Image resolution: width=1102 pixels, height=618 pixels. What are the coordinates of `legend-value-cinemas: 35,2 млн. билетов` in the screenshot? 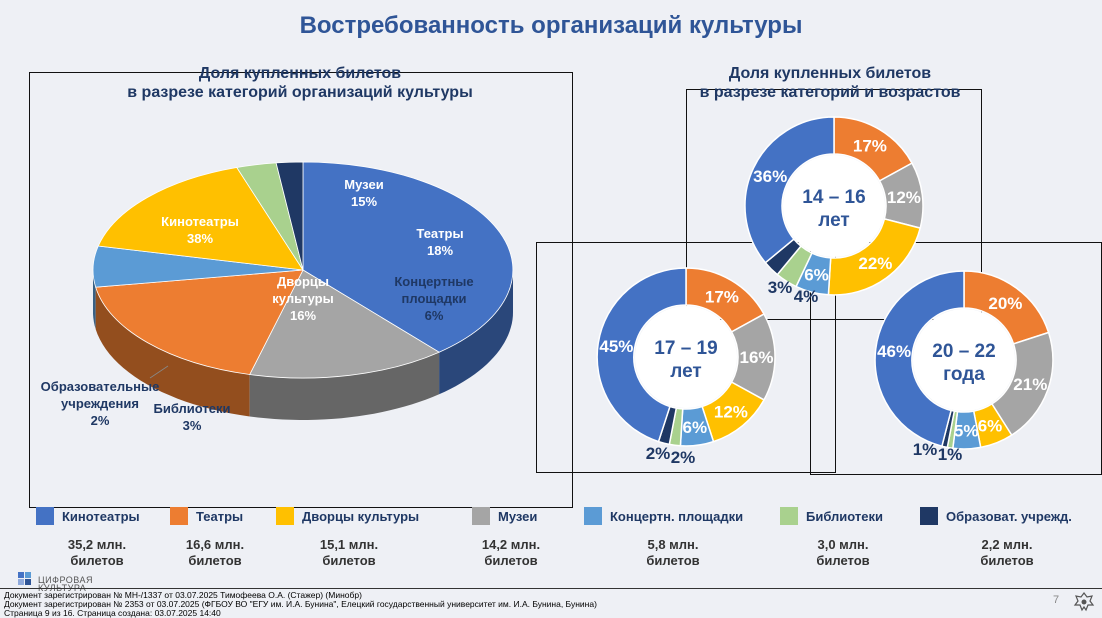 It's located at (97, 552).